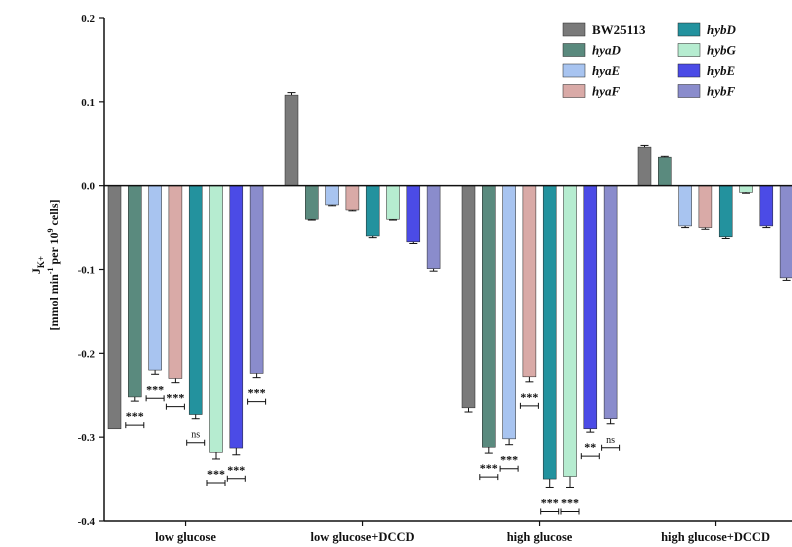  What do you see at coordinates (185, 537) in the screenshot?
I see `x-category-label: low glucose` at bounding box center [185, 537].